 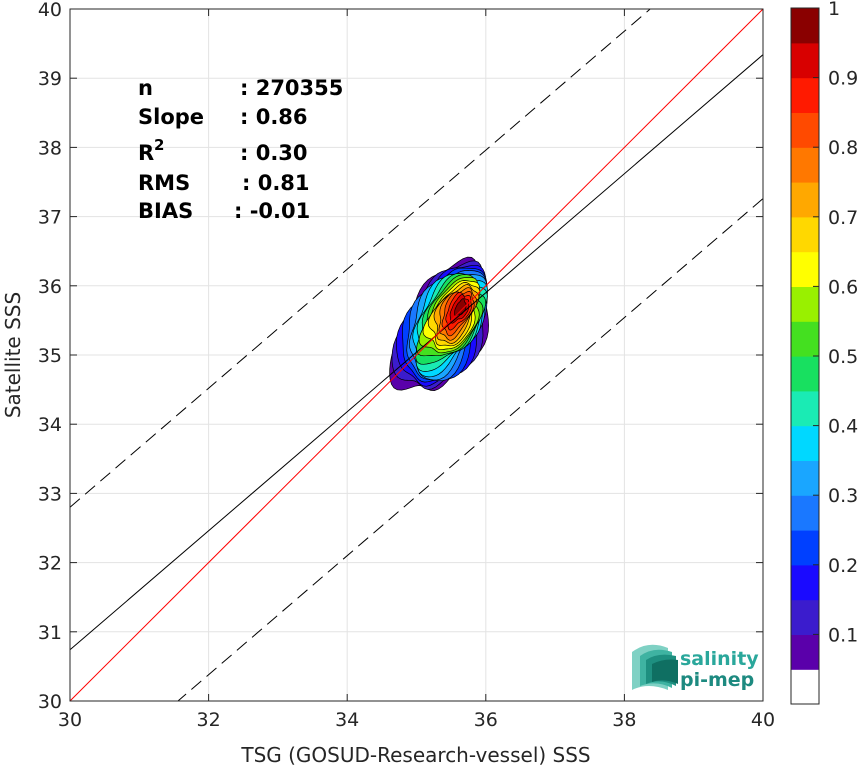 I want to click on colorbar-tick-label: 0.8, so click(x=843, y=148).